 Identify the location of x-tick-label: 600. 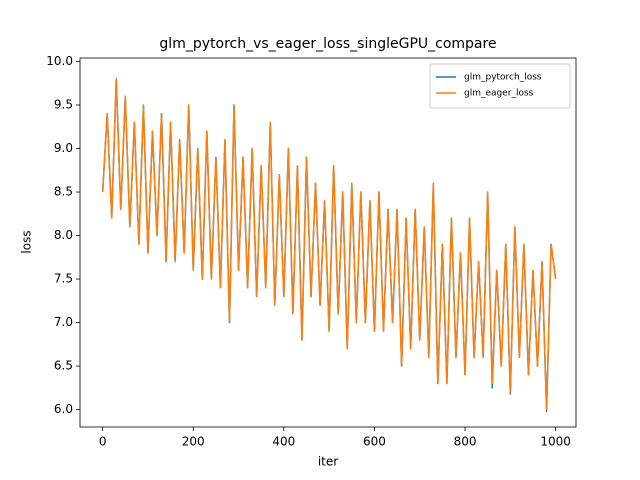
(374, 442).